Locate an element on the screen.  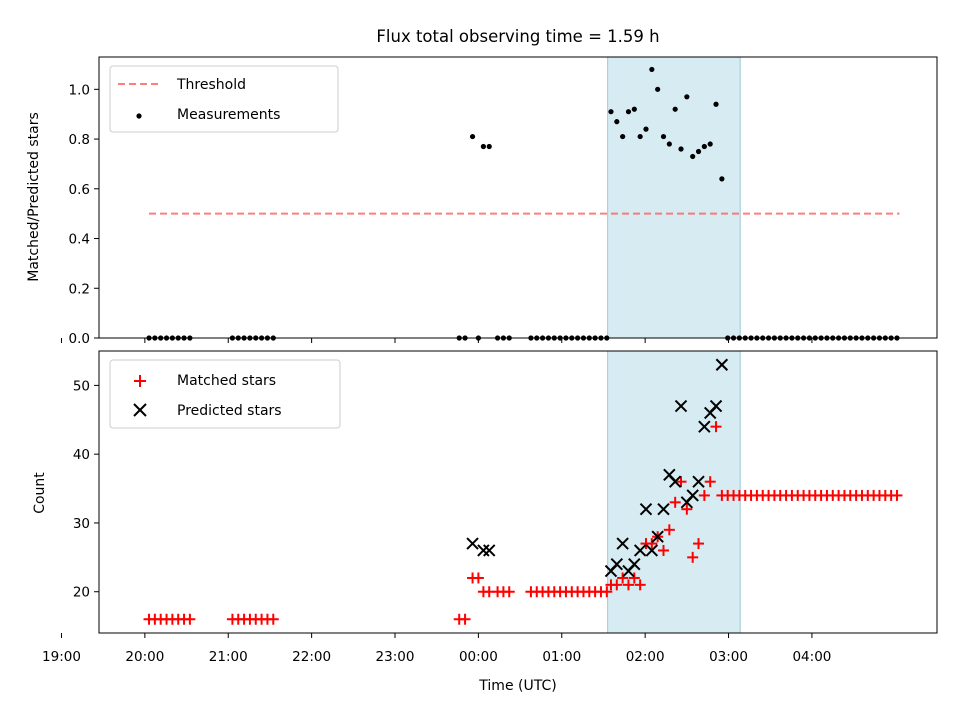
legend-matched-label: Matched stars is located at coordinates (226, 381).